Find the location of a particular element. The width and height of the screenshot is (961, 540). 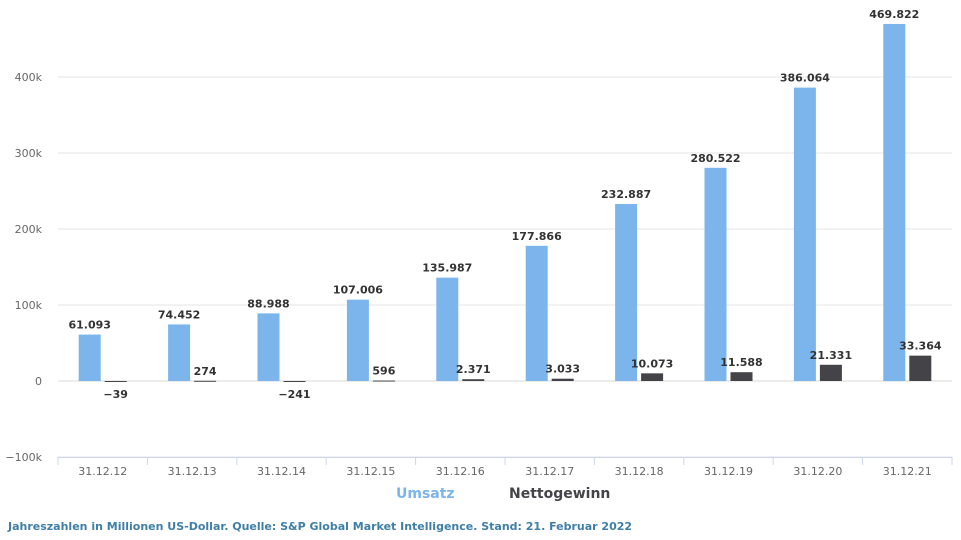

data-label: 386.064 is located at coordinates (805, 78).